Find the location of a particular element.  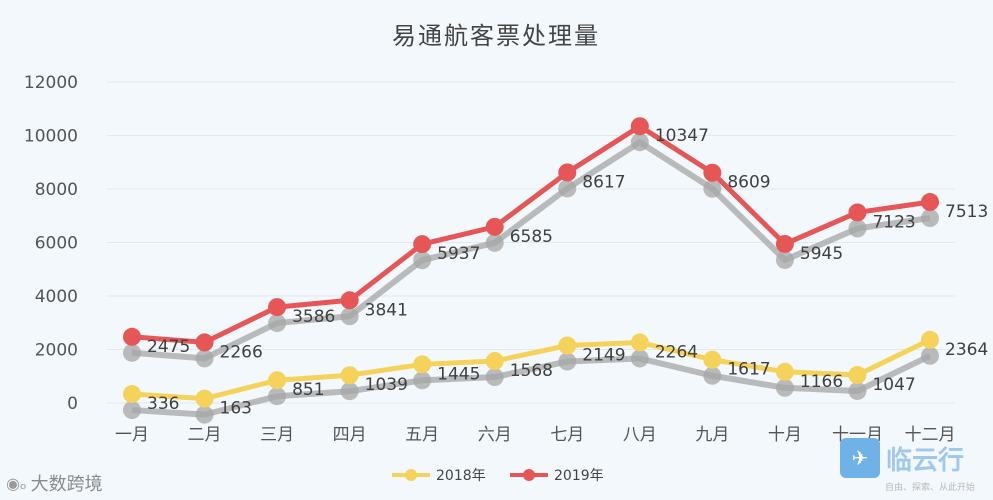

data-label: 1166 is located at coordinates (821, 382).